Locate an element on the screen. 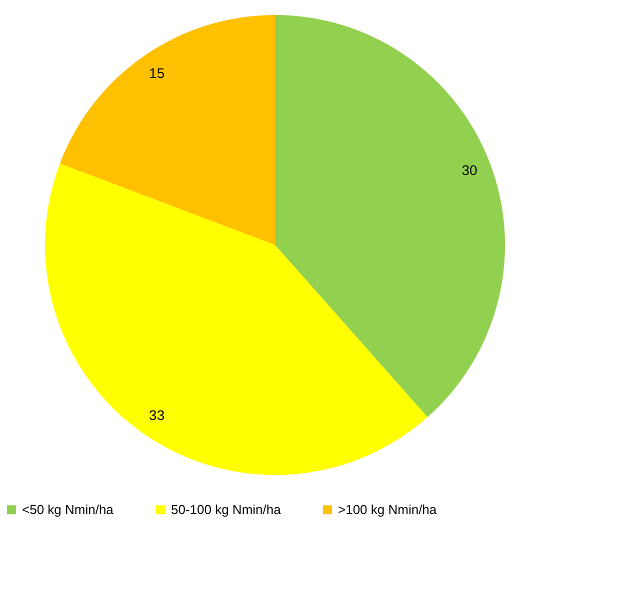 This screenshot has width=626, height=599. pie-slice is located at coordinates (167, 130).